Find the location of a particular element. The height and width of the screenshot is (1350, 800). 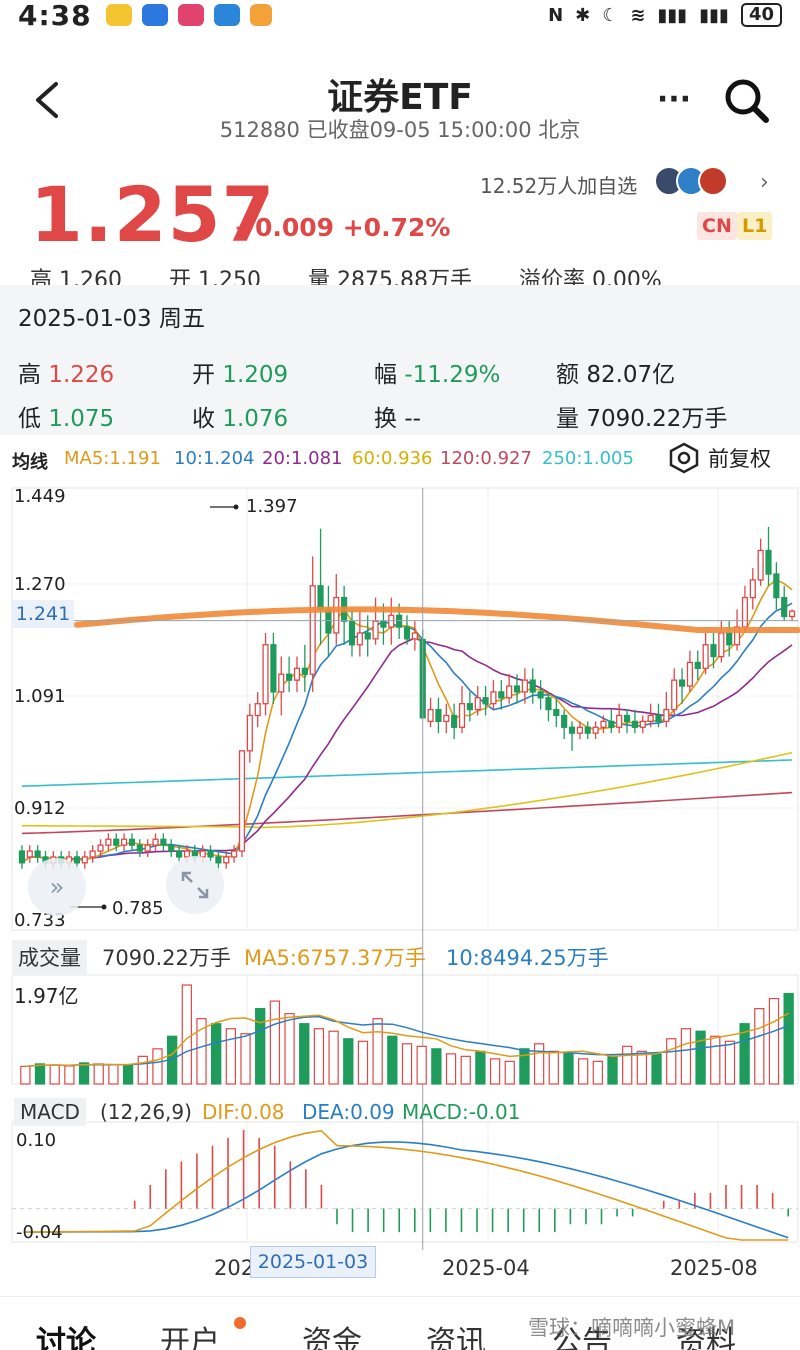

volume-indicator-tab: 成交量 is located at coordinates (49, 957).